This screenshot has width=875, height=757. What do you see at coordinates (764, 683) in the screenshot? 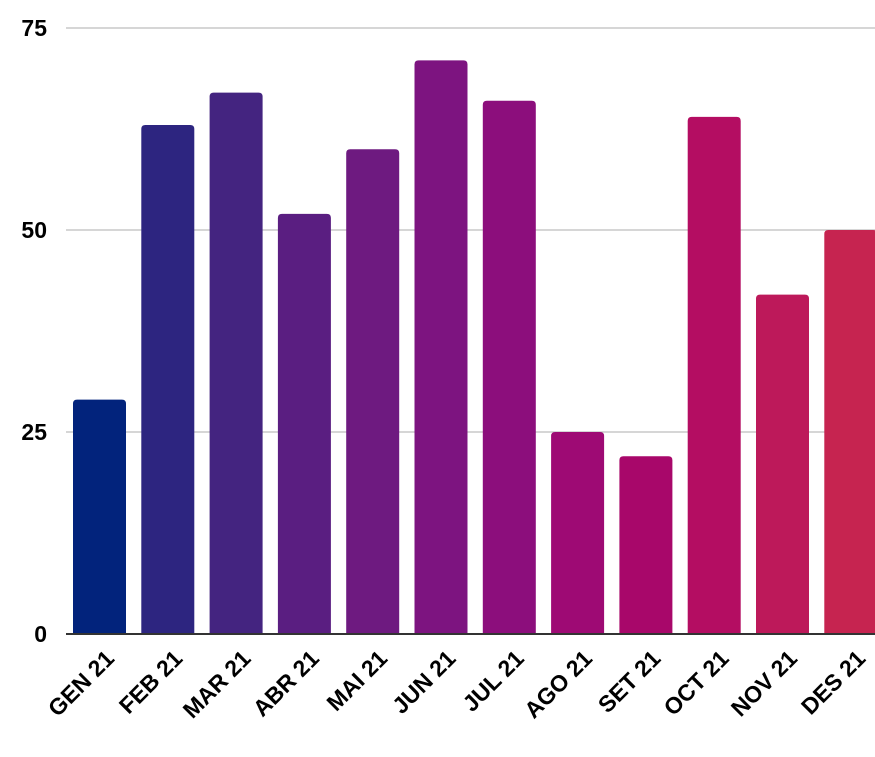
I see `x-tick-label: NOV 21` at bounding box center [764, 683].